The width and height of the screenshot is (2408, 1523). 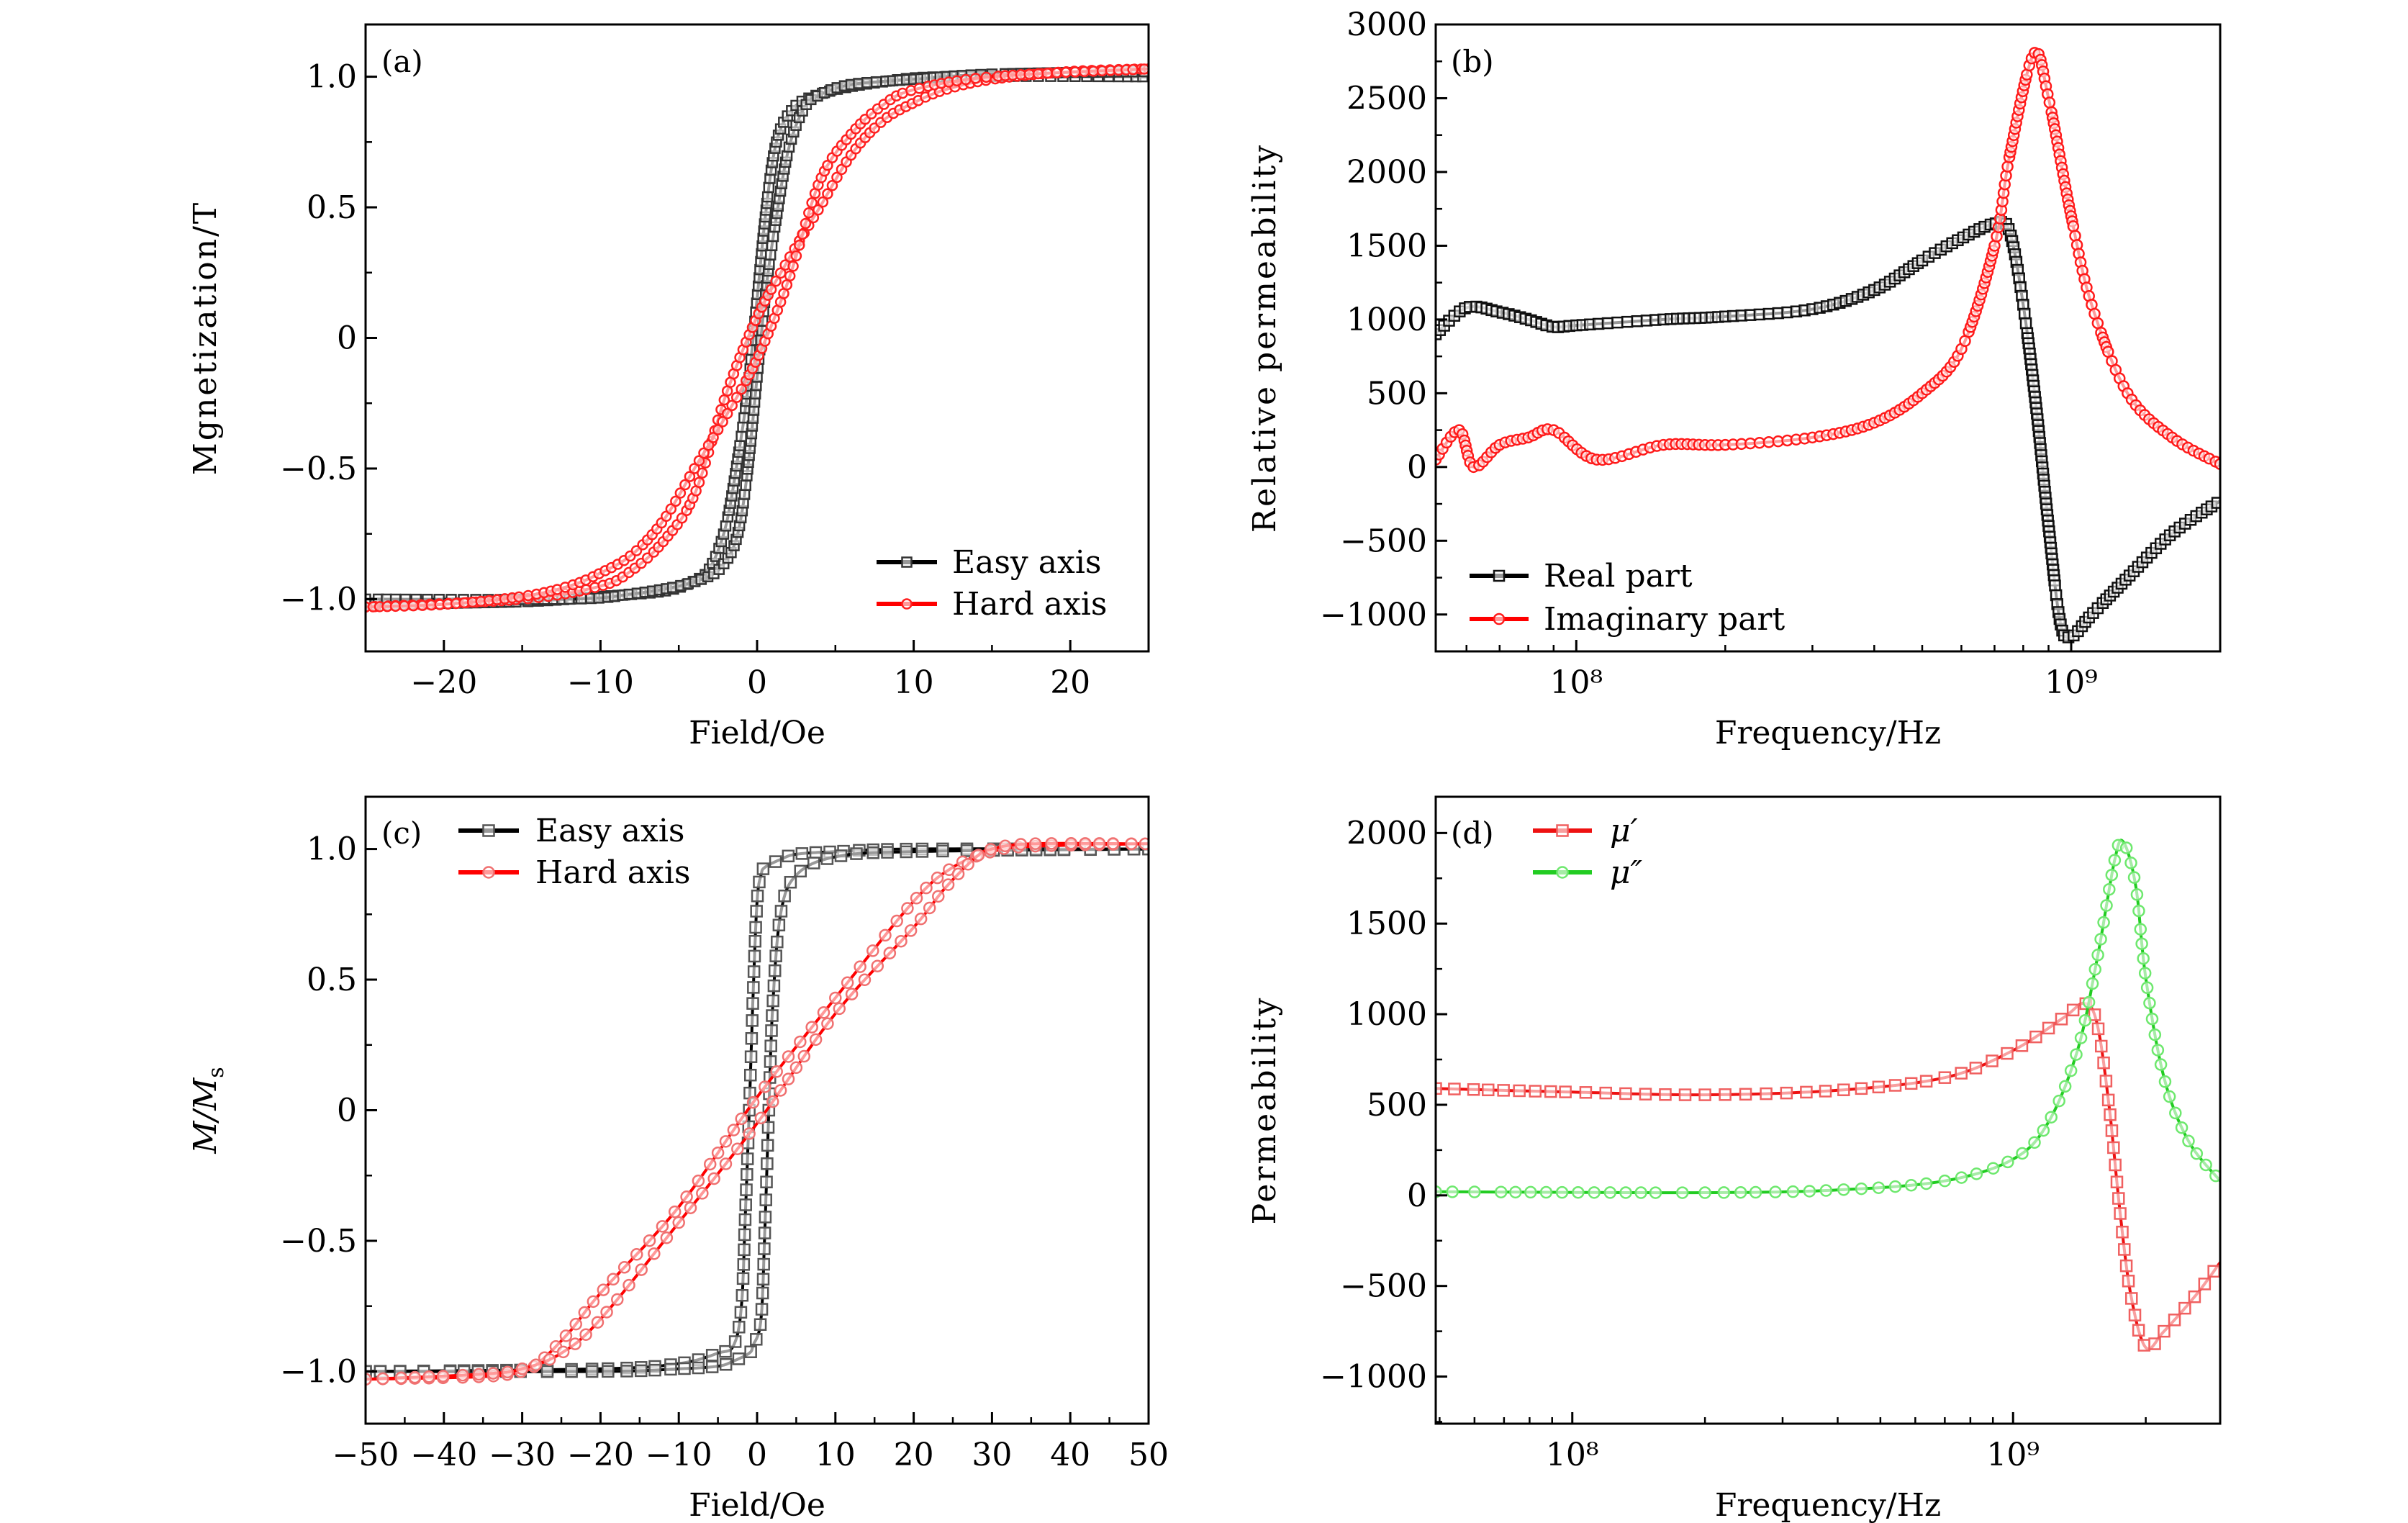 What do you see at coordinates (1572, 1455) in the screenshot?
I see `x-tick-label: 10⁸` at bounding box center [1572, 1455].